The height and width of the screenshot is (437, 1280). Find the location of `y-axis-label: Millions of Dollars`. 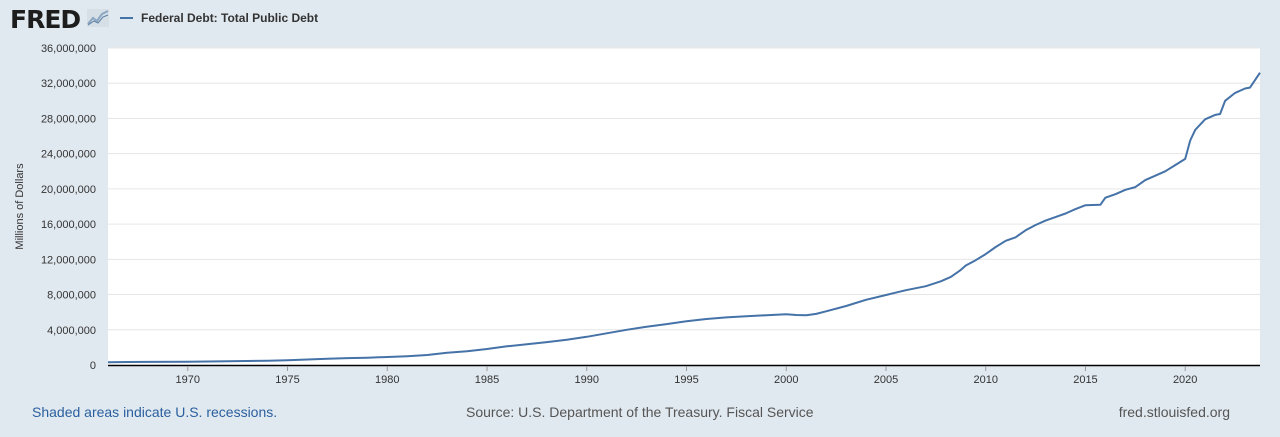

y-axis-label: Millions of Dollars is located at coordinates (20, 206).